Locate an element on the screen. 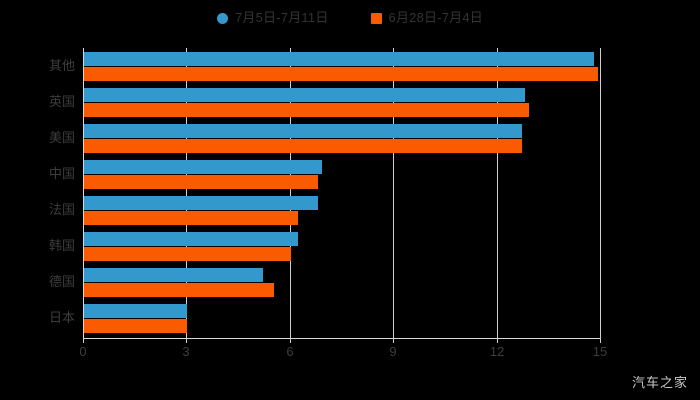  y-axis-line is located at coordinates (83, 193).